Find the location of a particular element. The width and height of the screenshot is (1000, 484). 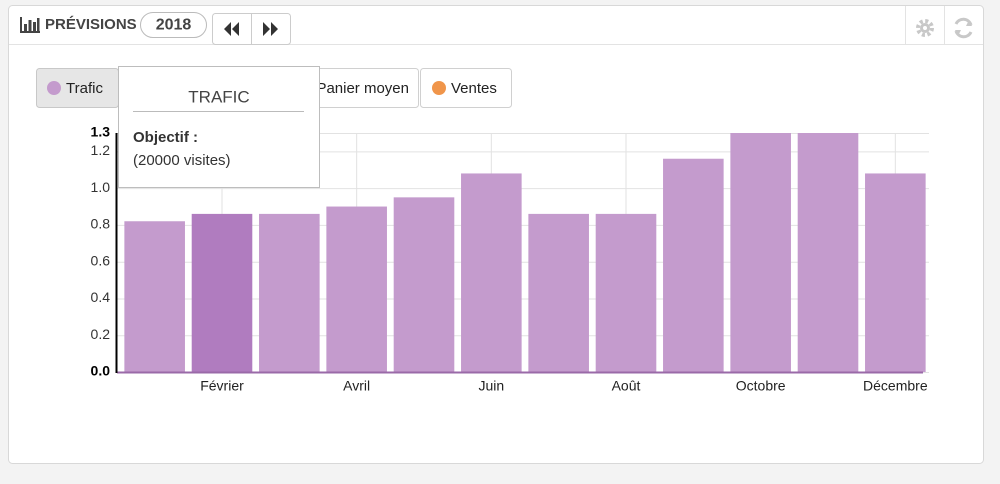

tooltip-box is located at coordinates (219, 127).